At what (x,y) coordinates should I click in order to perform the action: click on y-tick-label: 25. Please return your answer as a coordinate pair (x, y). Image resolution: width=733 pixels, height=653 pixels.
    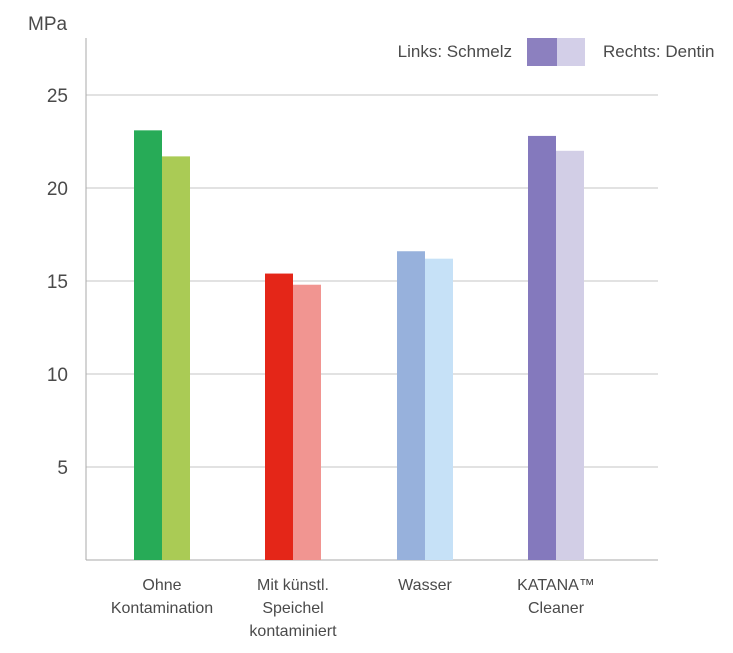
    Looking at the image, I should click on (57, 96).